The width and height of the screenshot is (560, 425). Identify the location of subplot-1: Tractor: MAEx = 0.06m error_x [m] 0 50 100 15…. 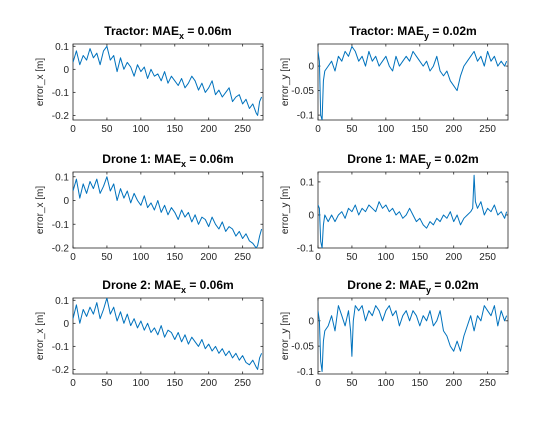
(149, 79).